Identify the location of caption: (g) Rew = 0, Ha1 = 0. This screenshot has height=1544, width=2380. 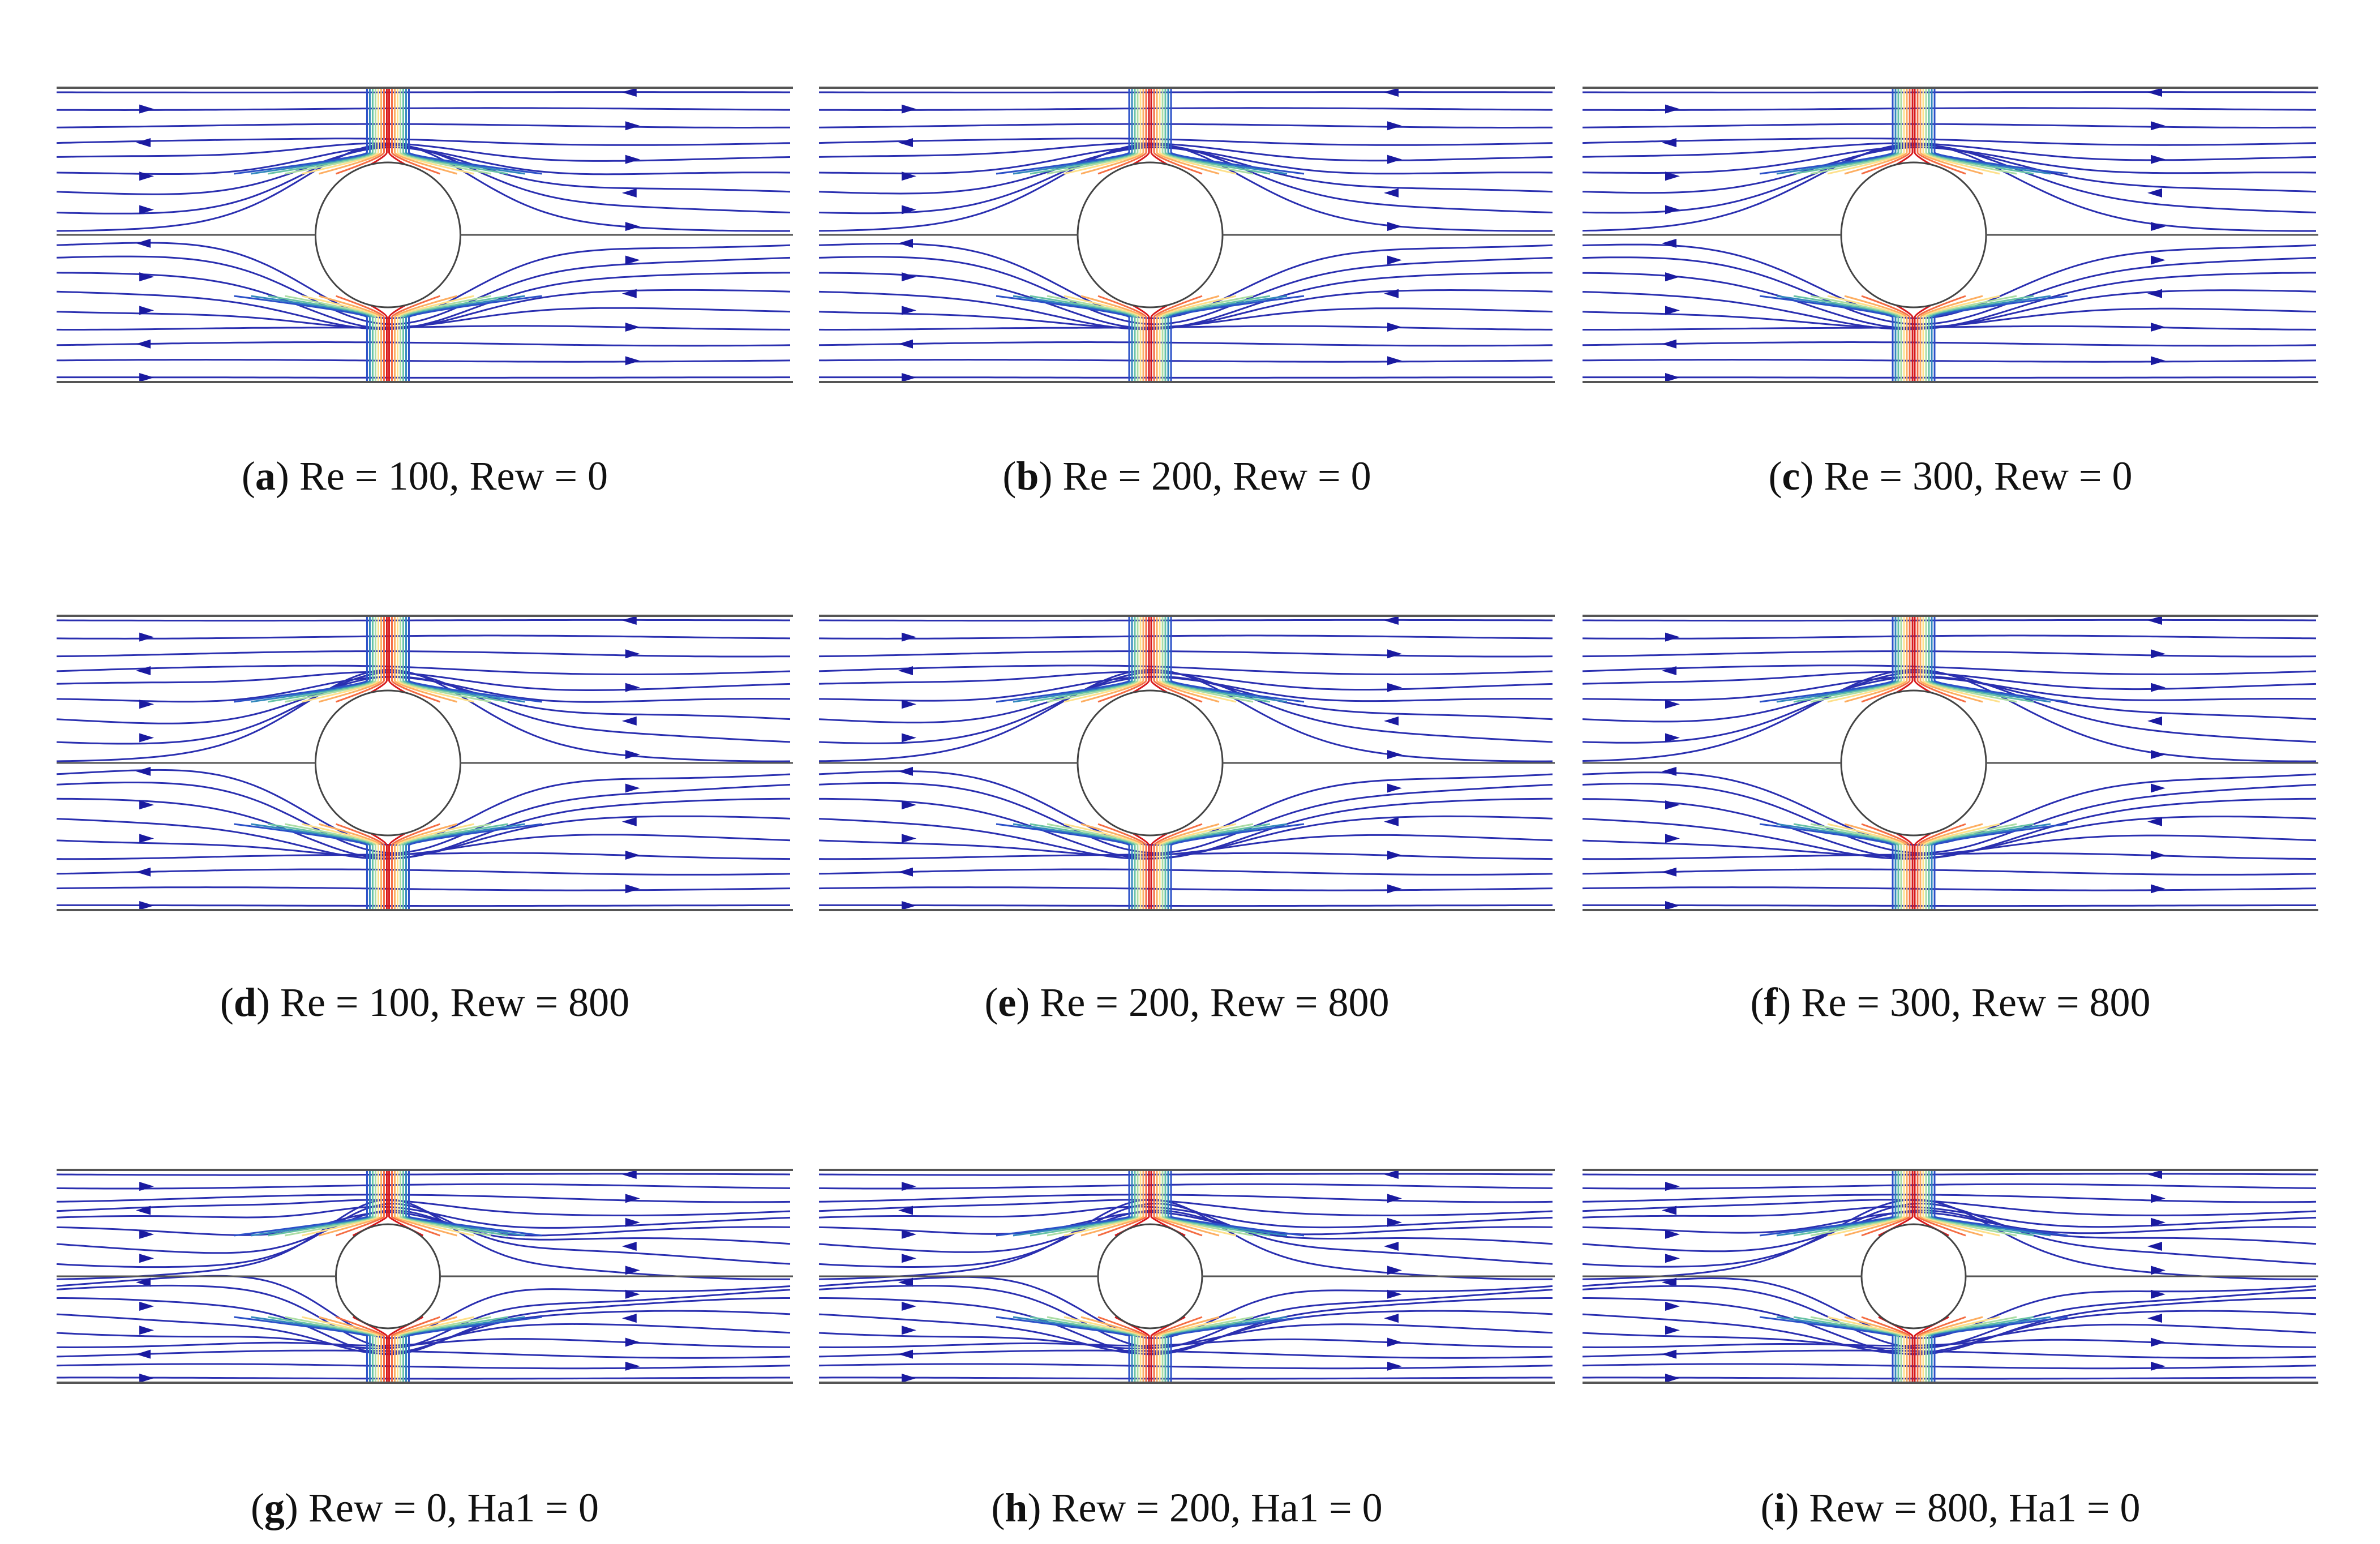
(425, 1508).